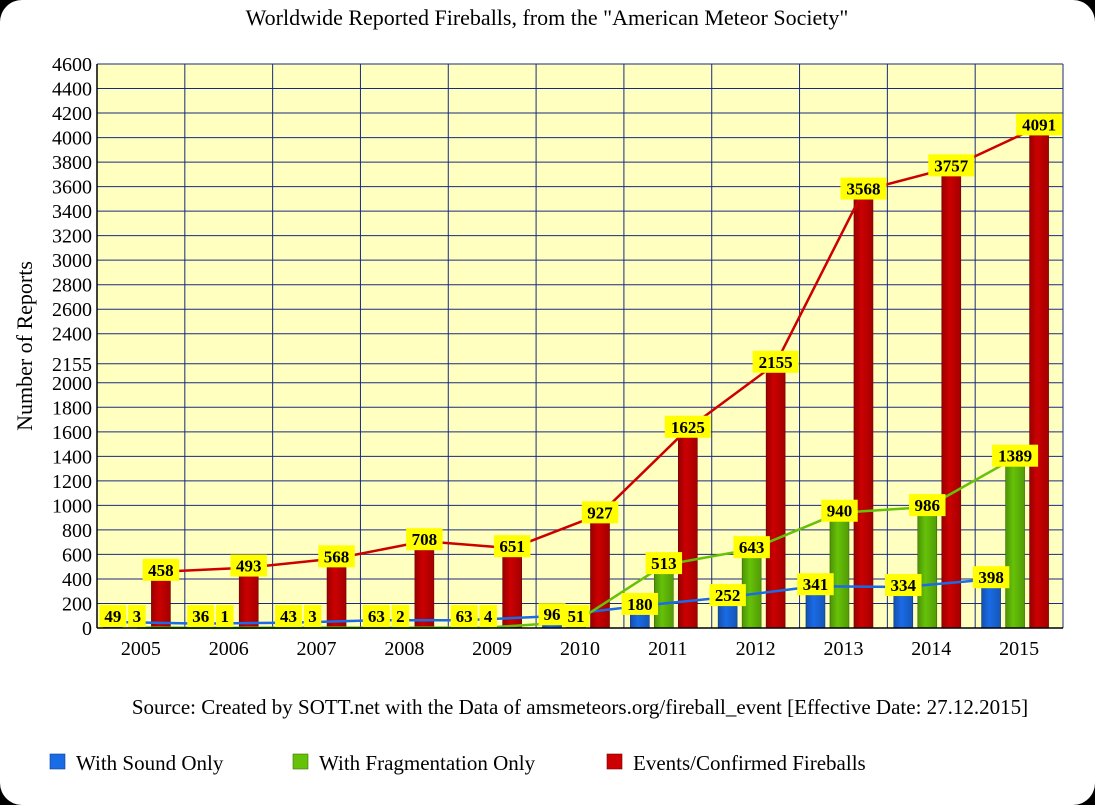 Image resolution: width=1095 pixels, height=805 pixels. What do you see at coordinates (1019, 649) in the screenshot?
I see `x-tick-label: 2015` at bounding box center [1019, 649].